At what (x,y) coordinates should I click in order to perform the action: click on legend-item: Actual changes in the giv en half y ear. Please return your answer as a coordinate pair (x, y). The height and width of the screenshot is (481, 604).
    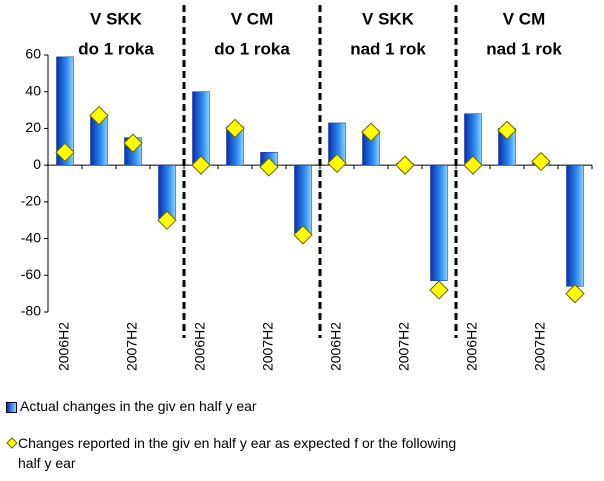
    Looking at the image, I should click on (131, 406).